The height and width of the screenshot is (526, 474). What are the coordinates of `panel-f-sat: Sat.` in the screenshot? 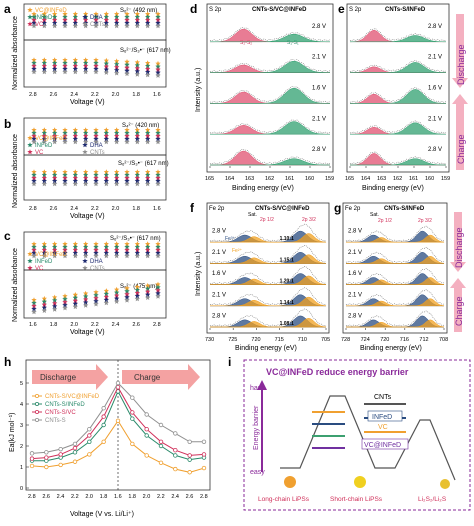 It's located at (252, 215).